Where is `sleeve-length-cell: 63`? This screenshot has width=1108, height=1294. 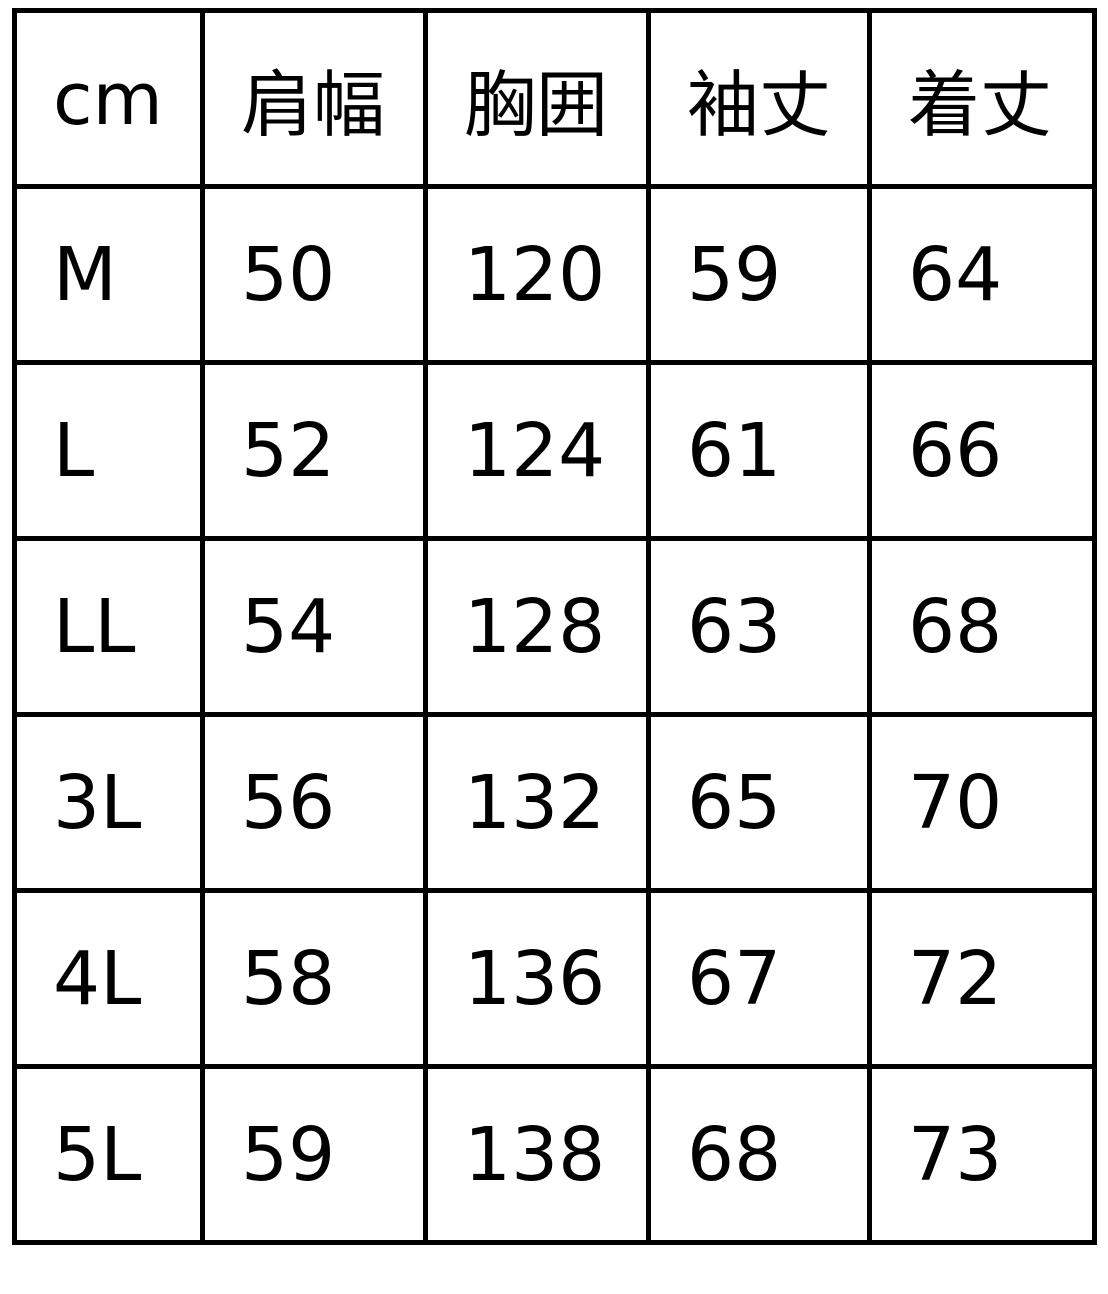
sleeve-length-cell: 63 is located at coordinates (759, 626).